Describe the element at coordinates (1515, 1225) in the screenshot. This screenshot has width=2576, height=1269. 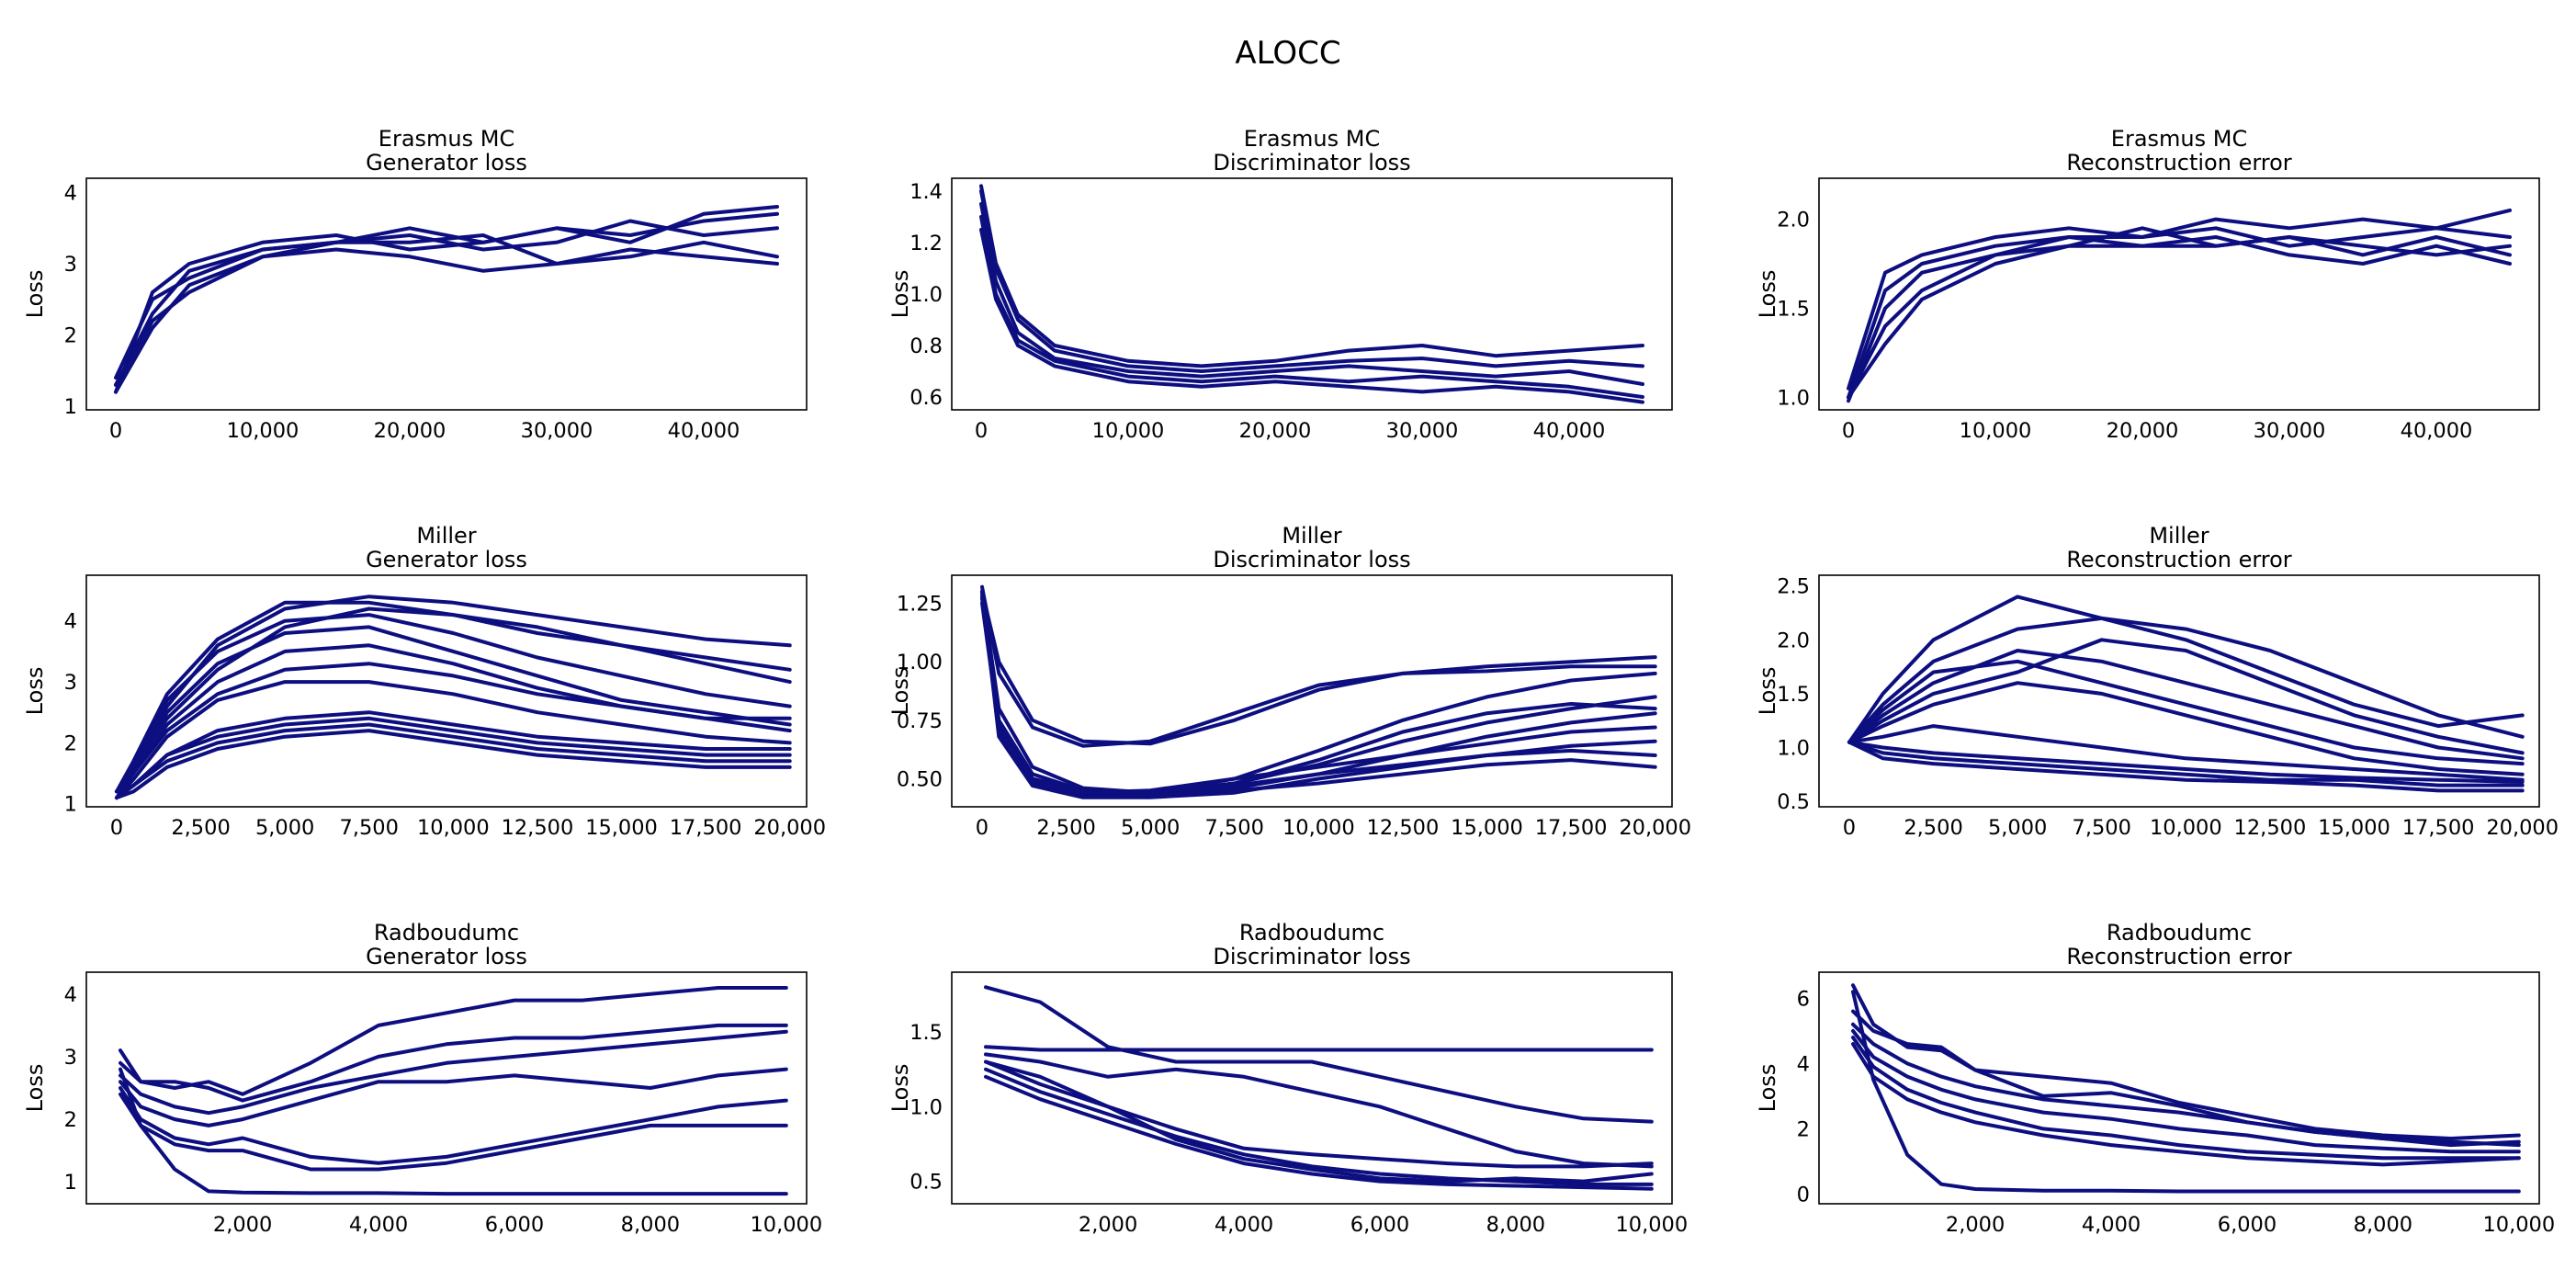
I see `x-tick-label: 8,000` at that location.